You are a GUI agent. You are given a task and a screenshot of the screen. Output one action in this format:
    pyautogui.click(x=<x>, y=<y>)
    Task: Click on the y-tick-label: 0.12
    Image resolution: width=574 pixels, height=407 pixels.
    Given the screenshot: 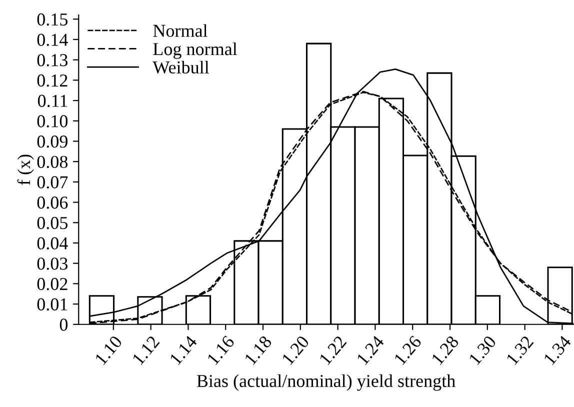 What is the action you would take?
    pyautogui.click(x=52, y=80)
    